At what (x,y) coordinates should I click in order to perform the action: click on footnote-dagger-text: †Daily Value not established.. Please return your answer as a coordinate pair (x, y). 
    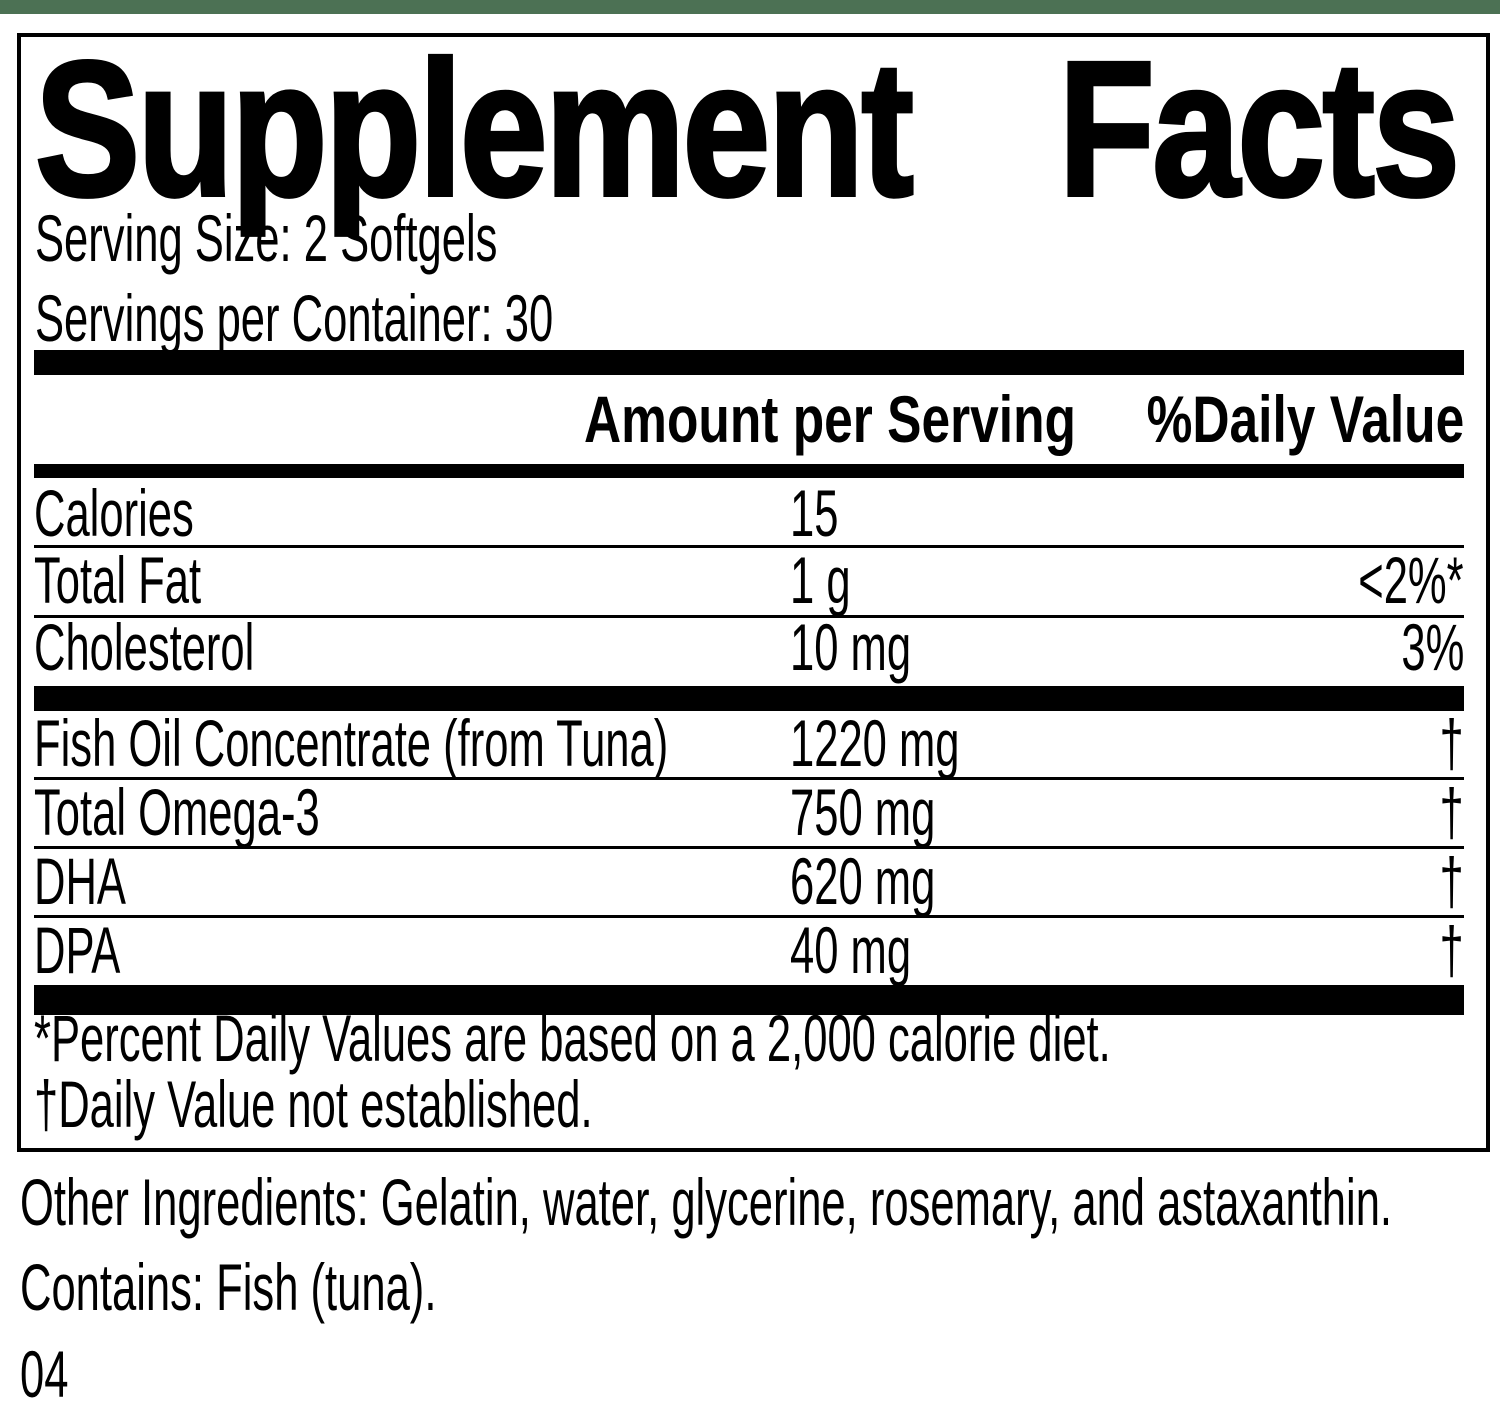
    Looking at the image, I should click on (313, 1104).